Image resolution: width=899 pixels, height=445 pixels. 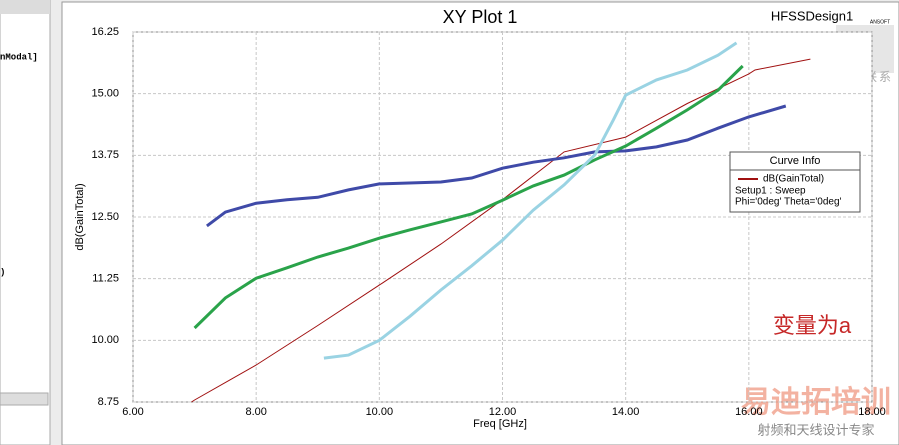 I want to click on logo: ANSOFT, so click(x=880, y=22).